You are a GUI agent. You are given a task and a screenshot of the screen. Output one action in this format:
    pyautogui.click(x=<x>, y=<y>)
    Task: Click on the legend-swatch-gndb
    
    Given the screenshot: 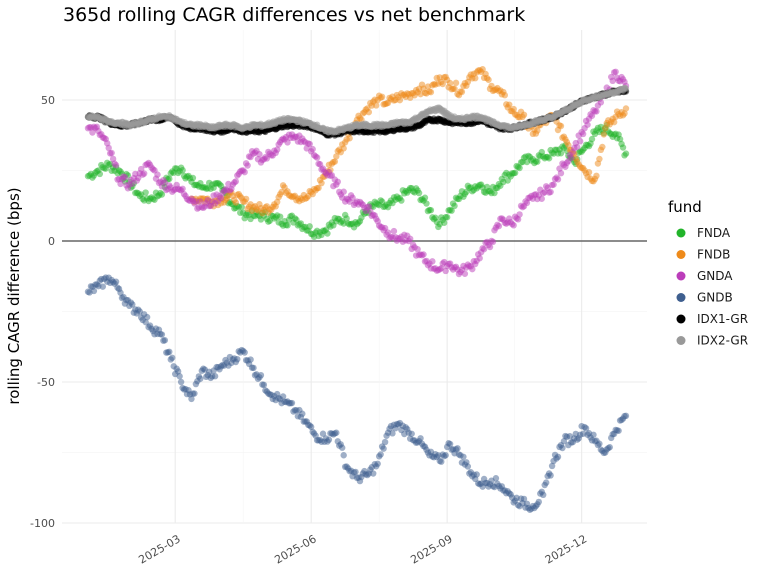 What is the action you would take?
    pyautogui.click(x=681, y=297)
    